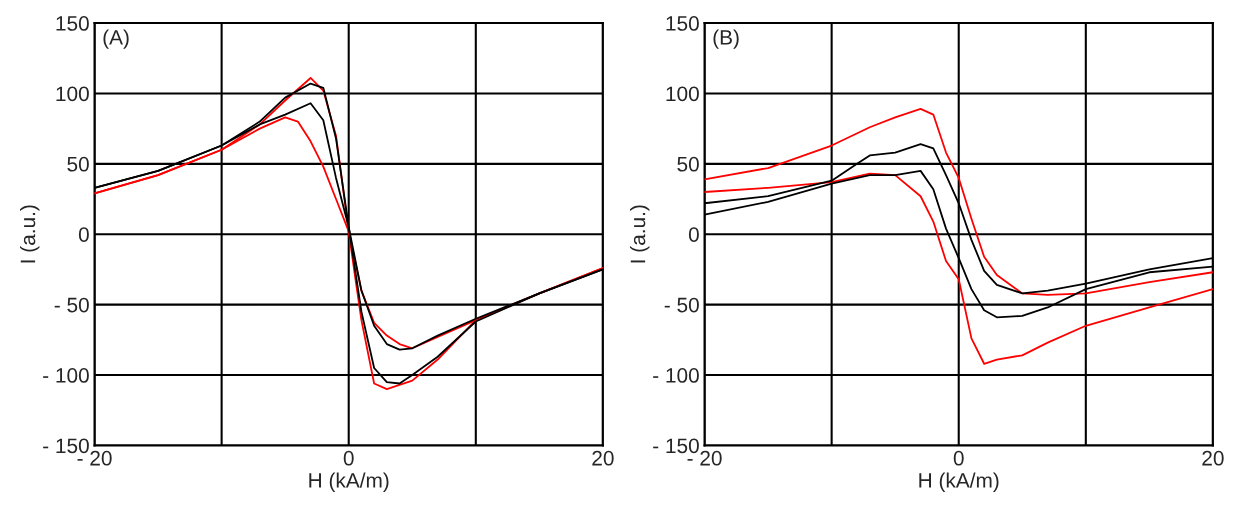 This screenshot has width=1244, height=512. I want to click on annotation: (B), so click(726, 39).